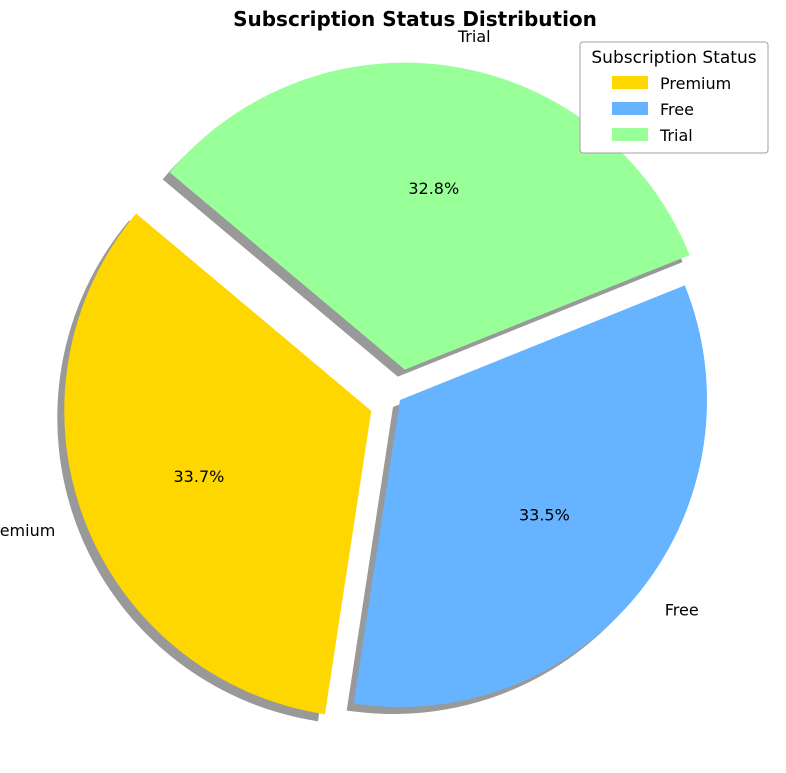  I want to click on legend-box, so click(674, 97).